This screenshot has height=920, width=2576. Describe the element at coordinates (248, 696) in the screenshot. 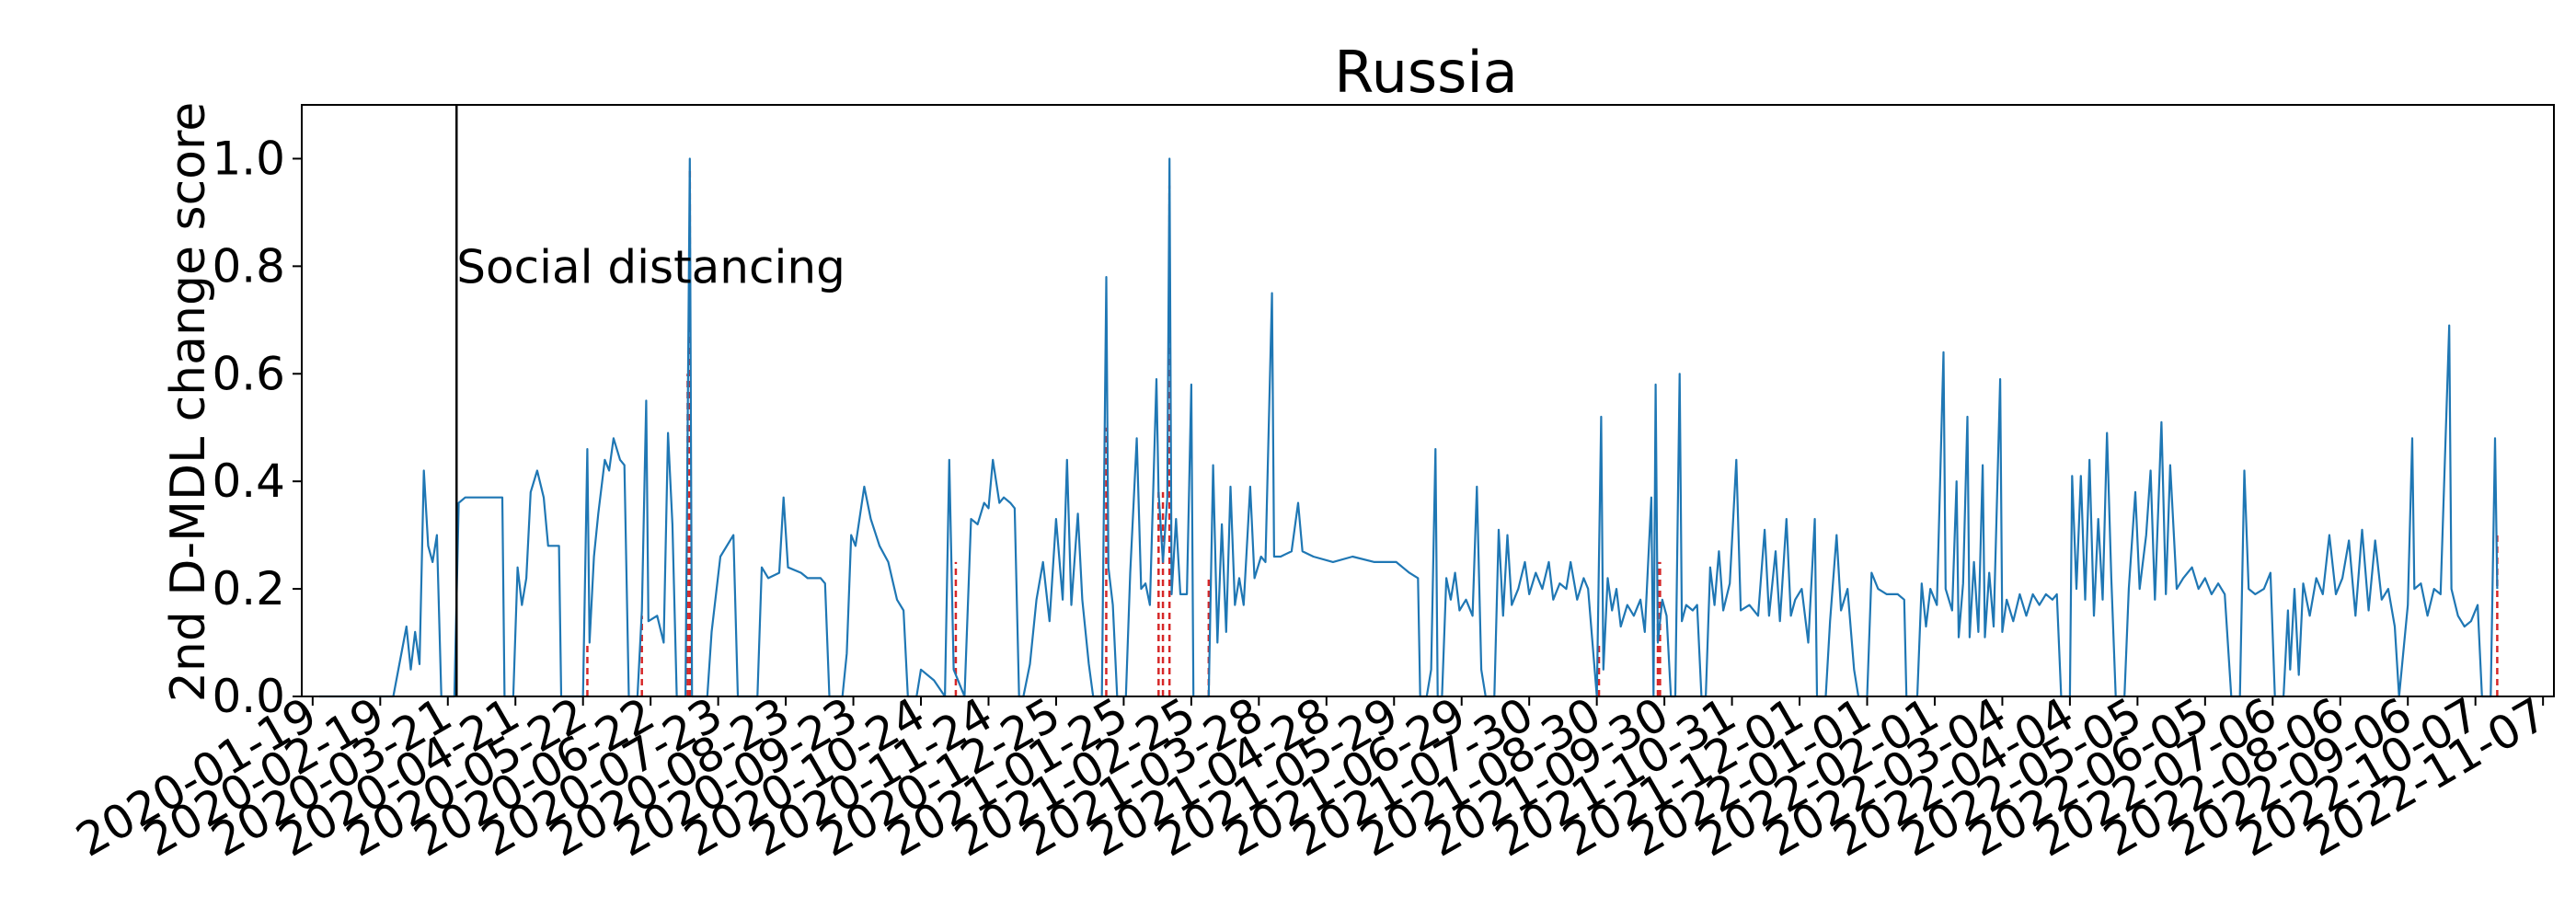

I see `y-tick-label: 0.0` at that location.